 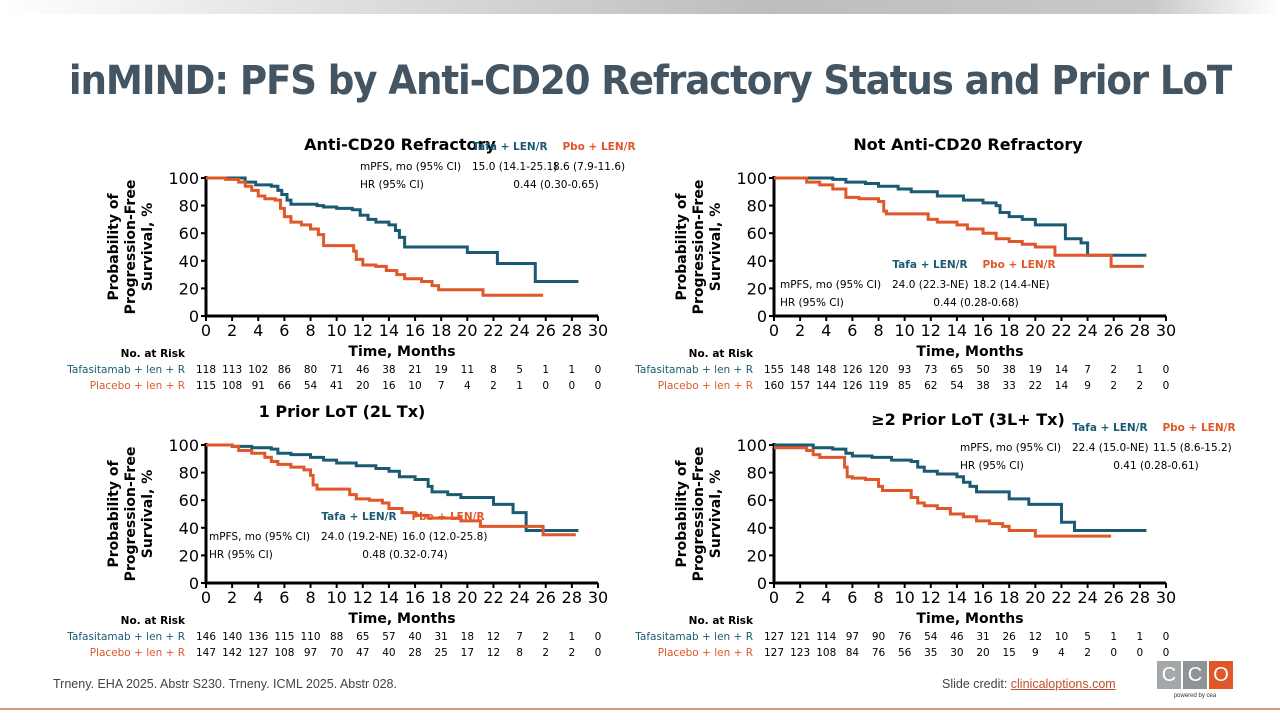 What do you see at coordinates (959, 222) in the screenshot?
I see `series-line-pbo` at bounding box center [959, 222].